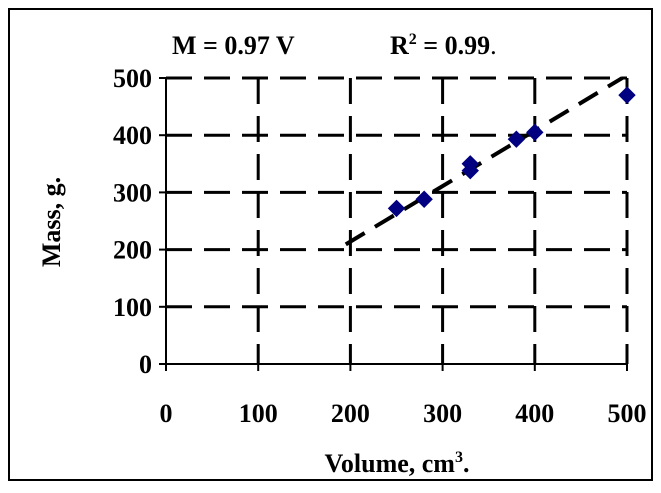 The width and height of the screenshot is (661, 493). I want to click on y-axis-label: Mass, g., so click(51, 222).